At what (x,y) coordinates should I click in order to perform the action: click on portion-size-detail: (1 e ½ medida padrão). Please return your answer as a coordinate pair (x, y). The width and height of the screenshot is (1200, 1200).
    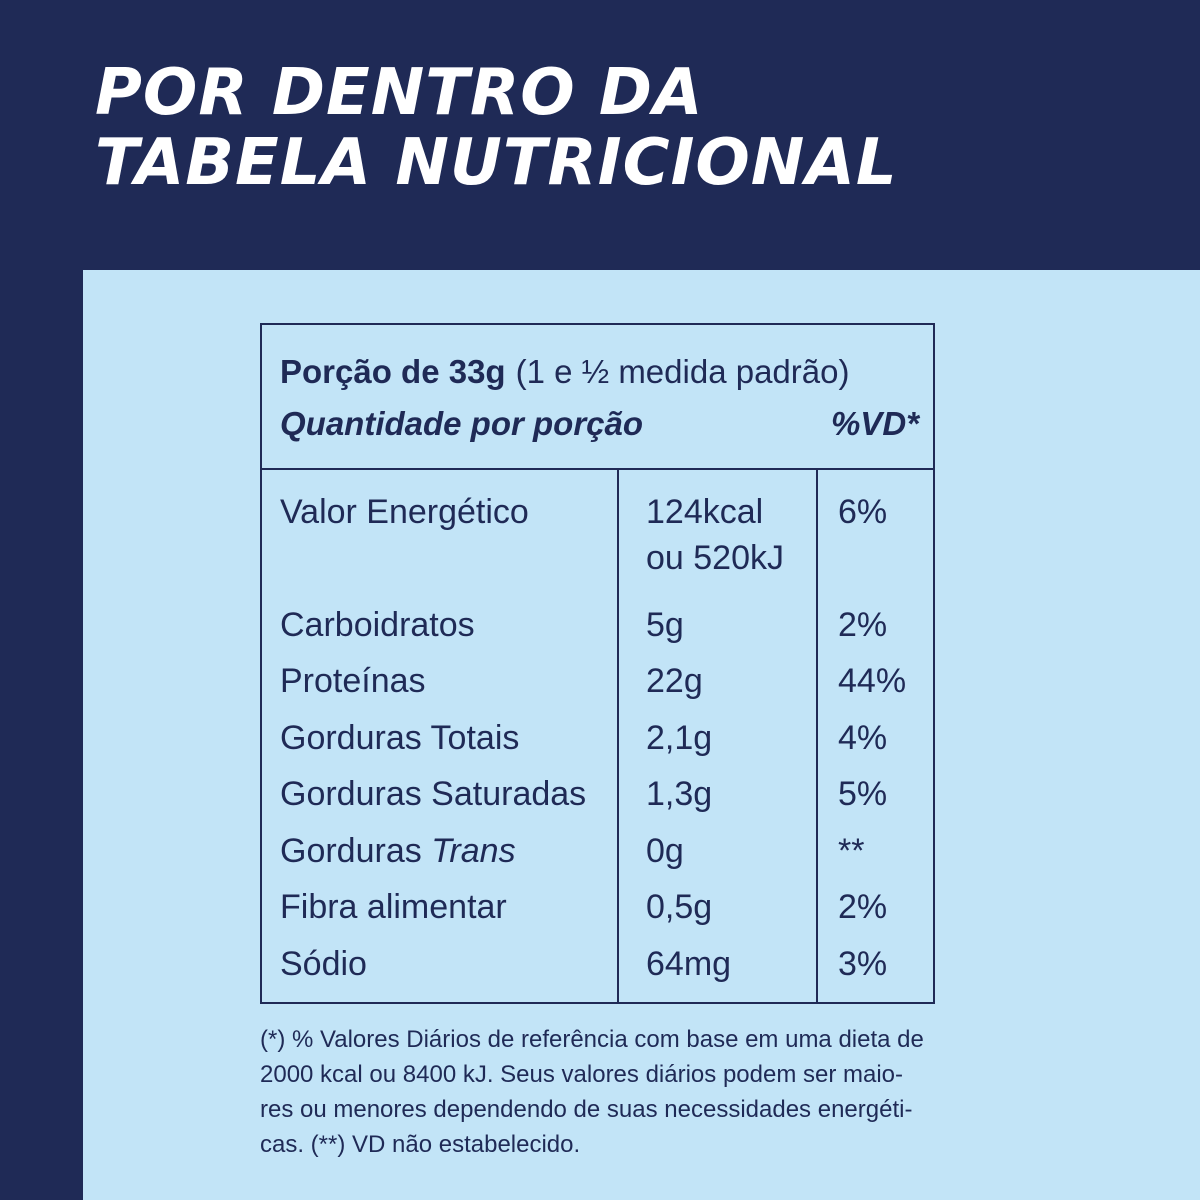
    Looking at the image, I should click on (682, 371).